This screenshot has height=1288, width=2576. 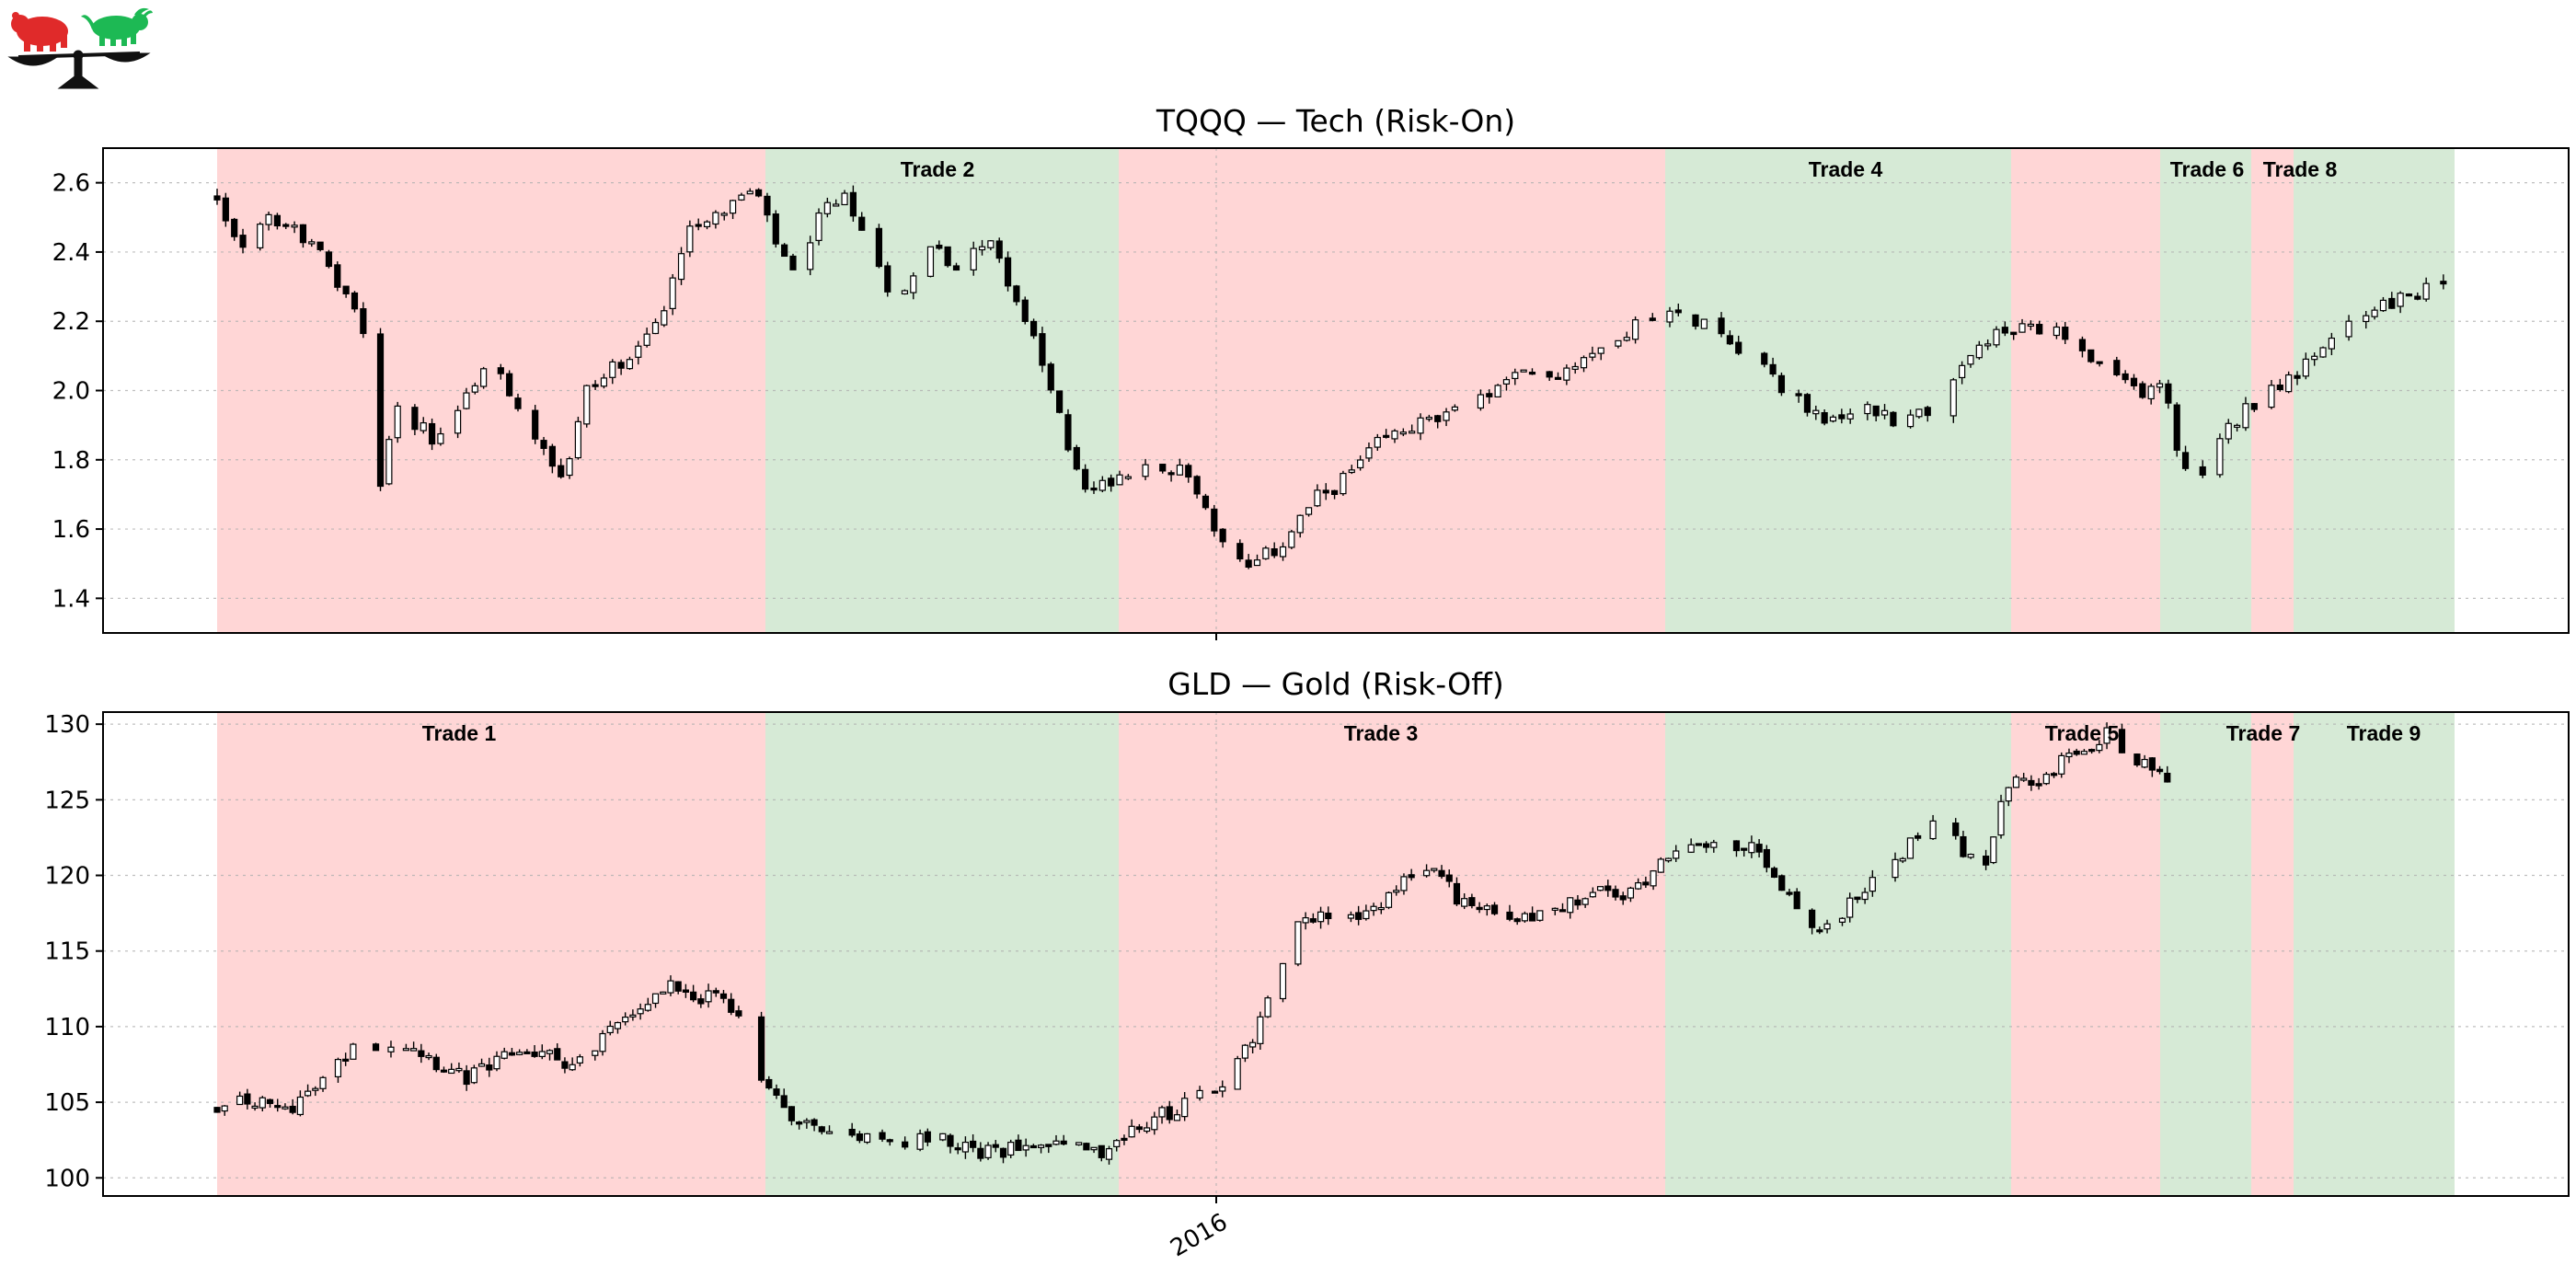 I want to click on y-tick-label: 1.4, so click(x=71, y=599).